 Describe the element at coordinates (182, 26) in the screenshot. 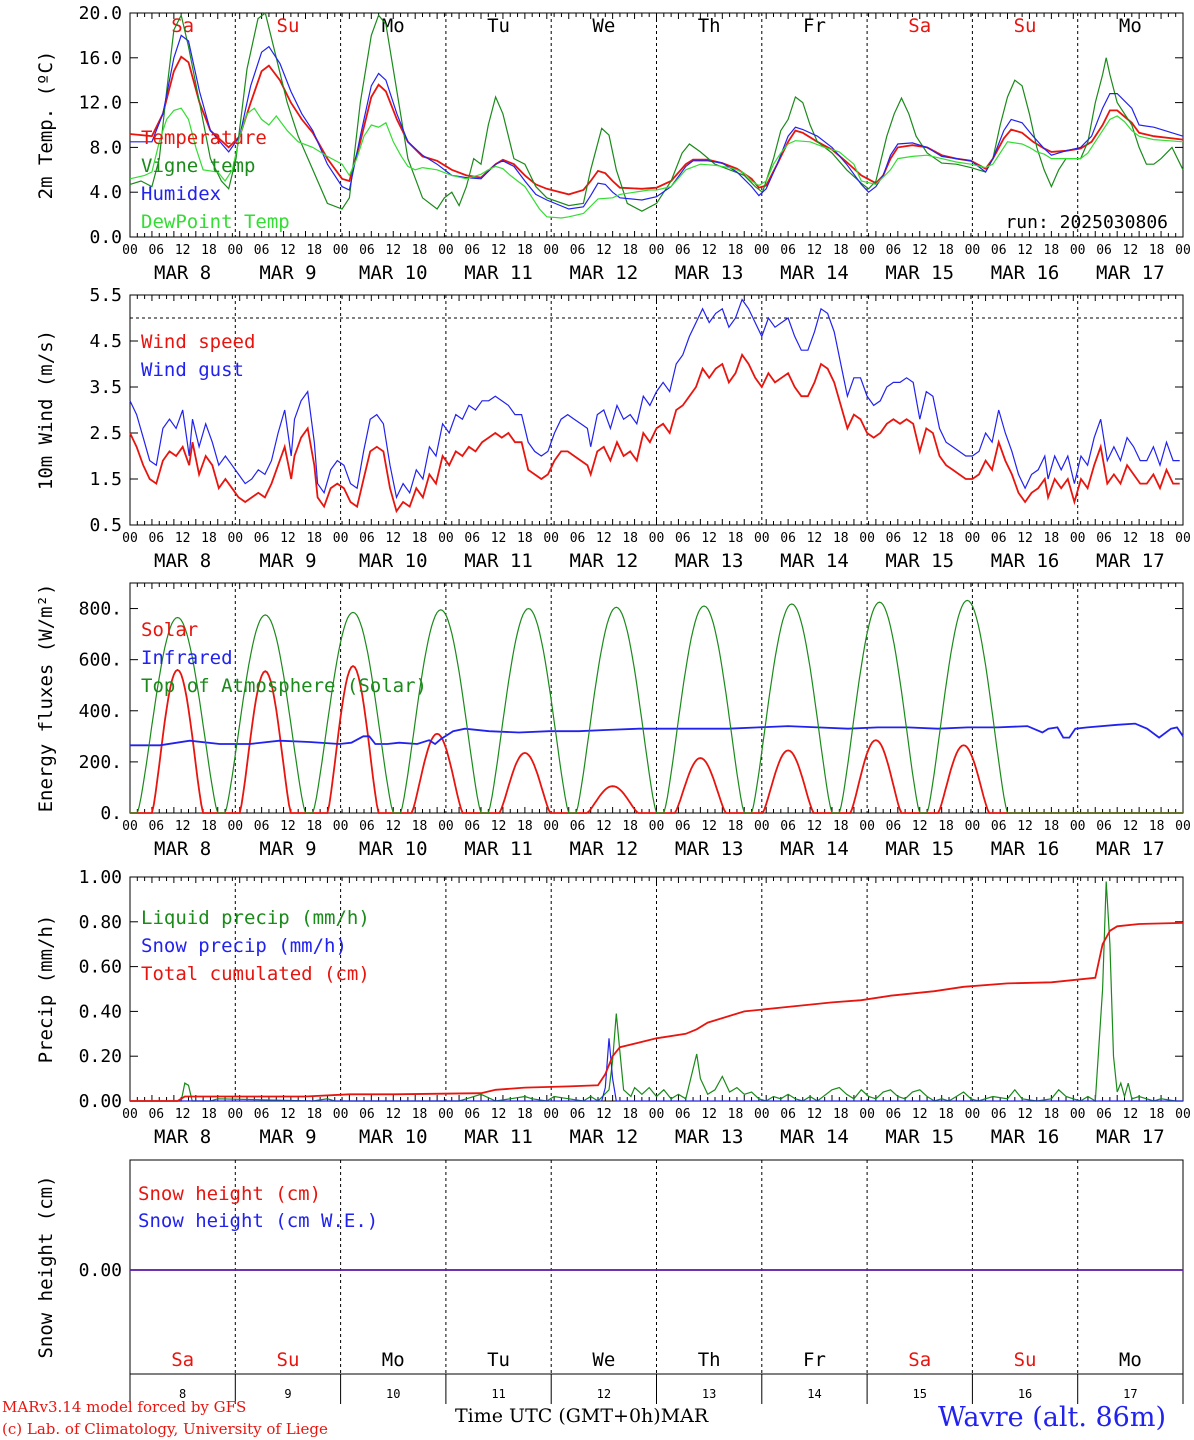

I see `day-name: Sa` at that location.